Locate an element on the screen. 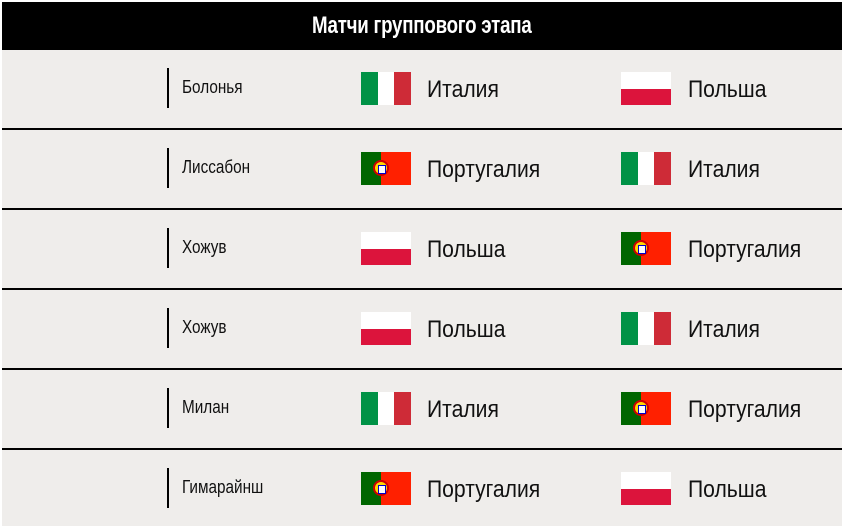  table-header: Матчи группового этапа is located at coordinates (422, 26).